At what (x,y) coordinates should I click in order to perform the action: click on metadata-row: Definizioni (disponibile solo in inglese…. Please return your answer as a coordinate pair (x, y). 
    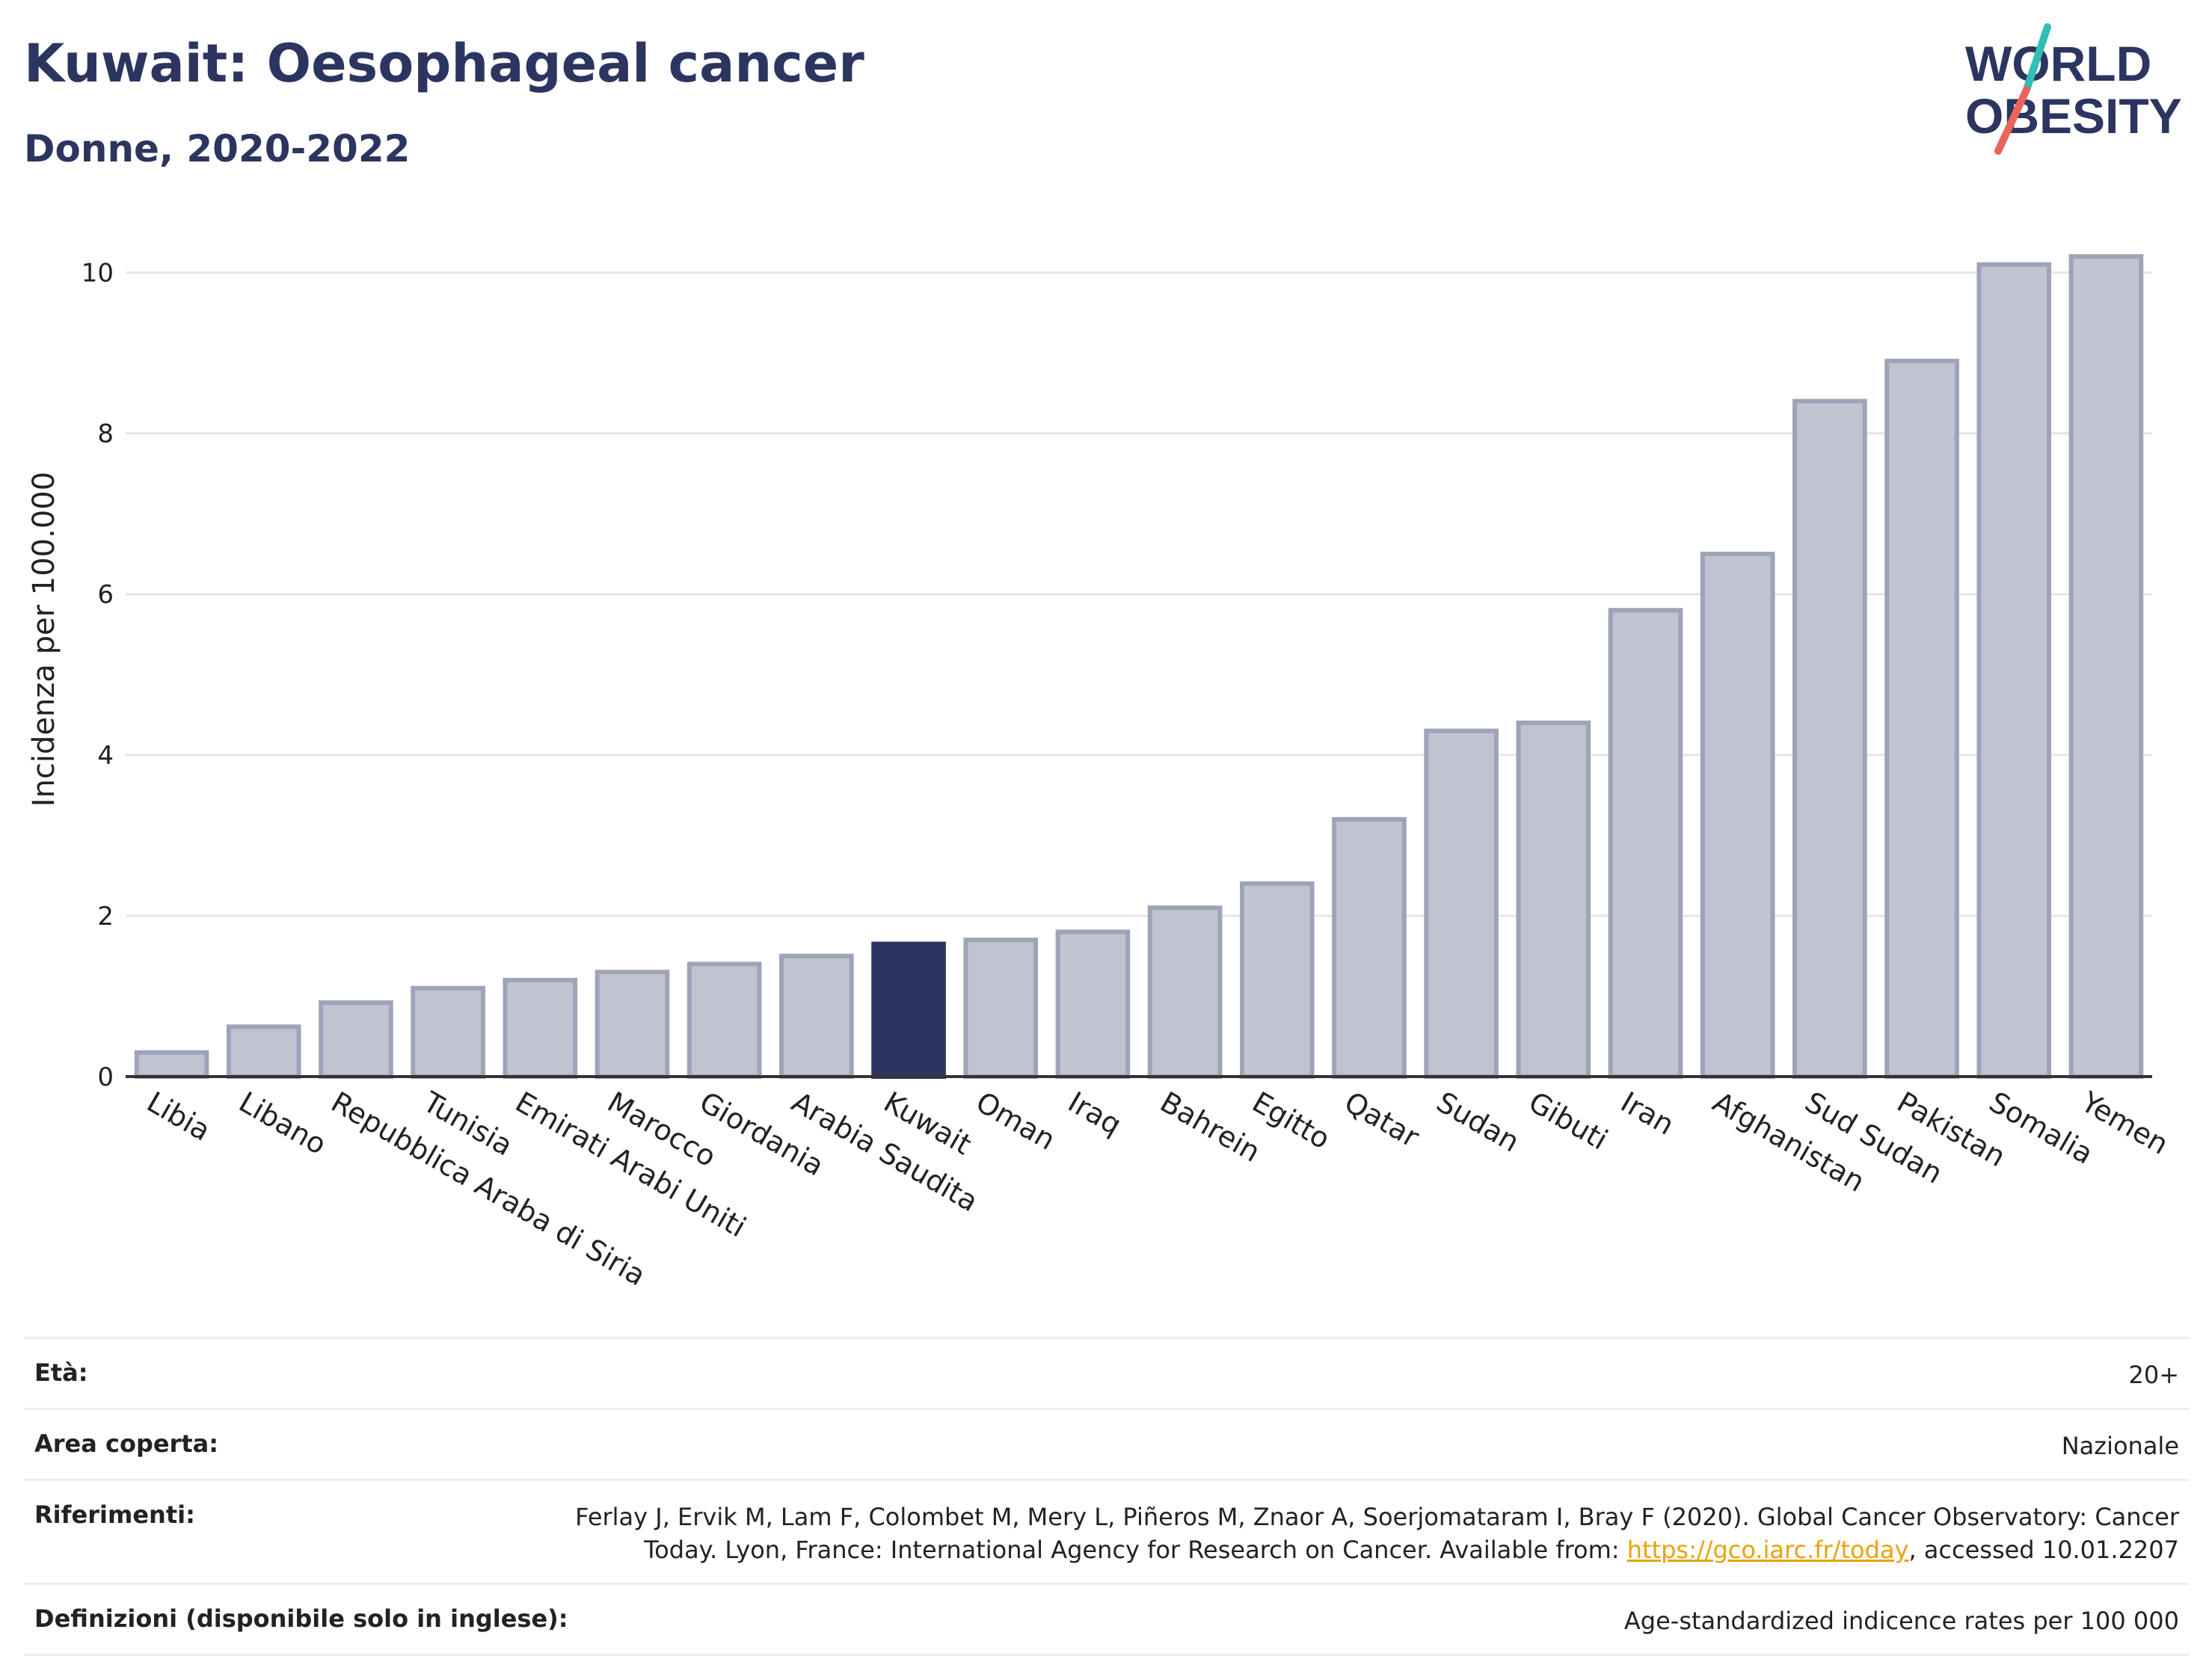
    Looking at the image, I should click on (1107, 1619).